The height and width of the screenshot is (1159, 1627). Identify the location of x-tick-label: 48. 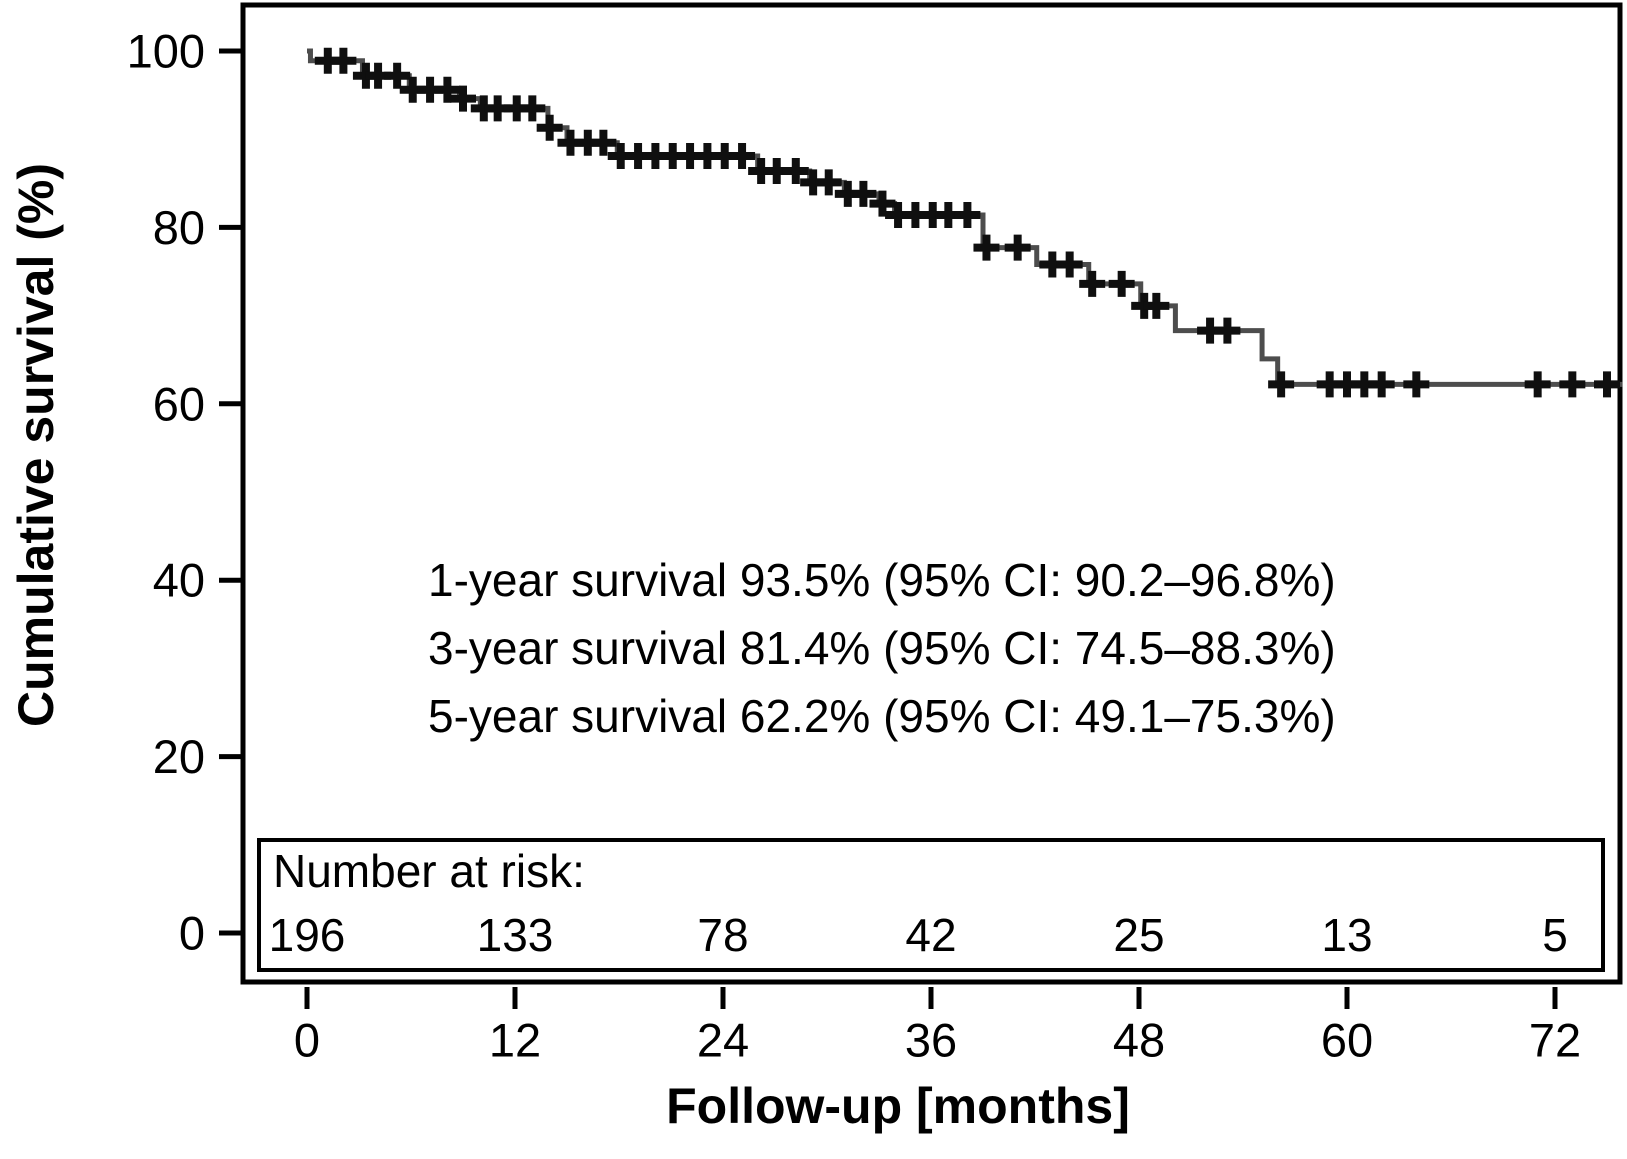
(1139, 1040).